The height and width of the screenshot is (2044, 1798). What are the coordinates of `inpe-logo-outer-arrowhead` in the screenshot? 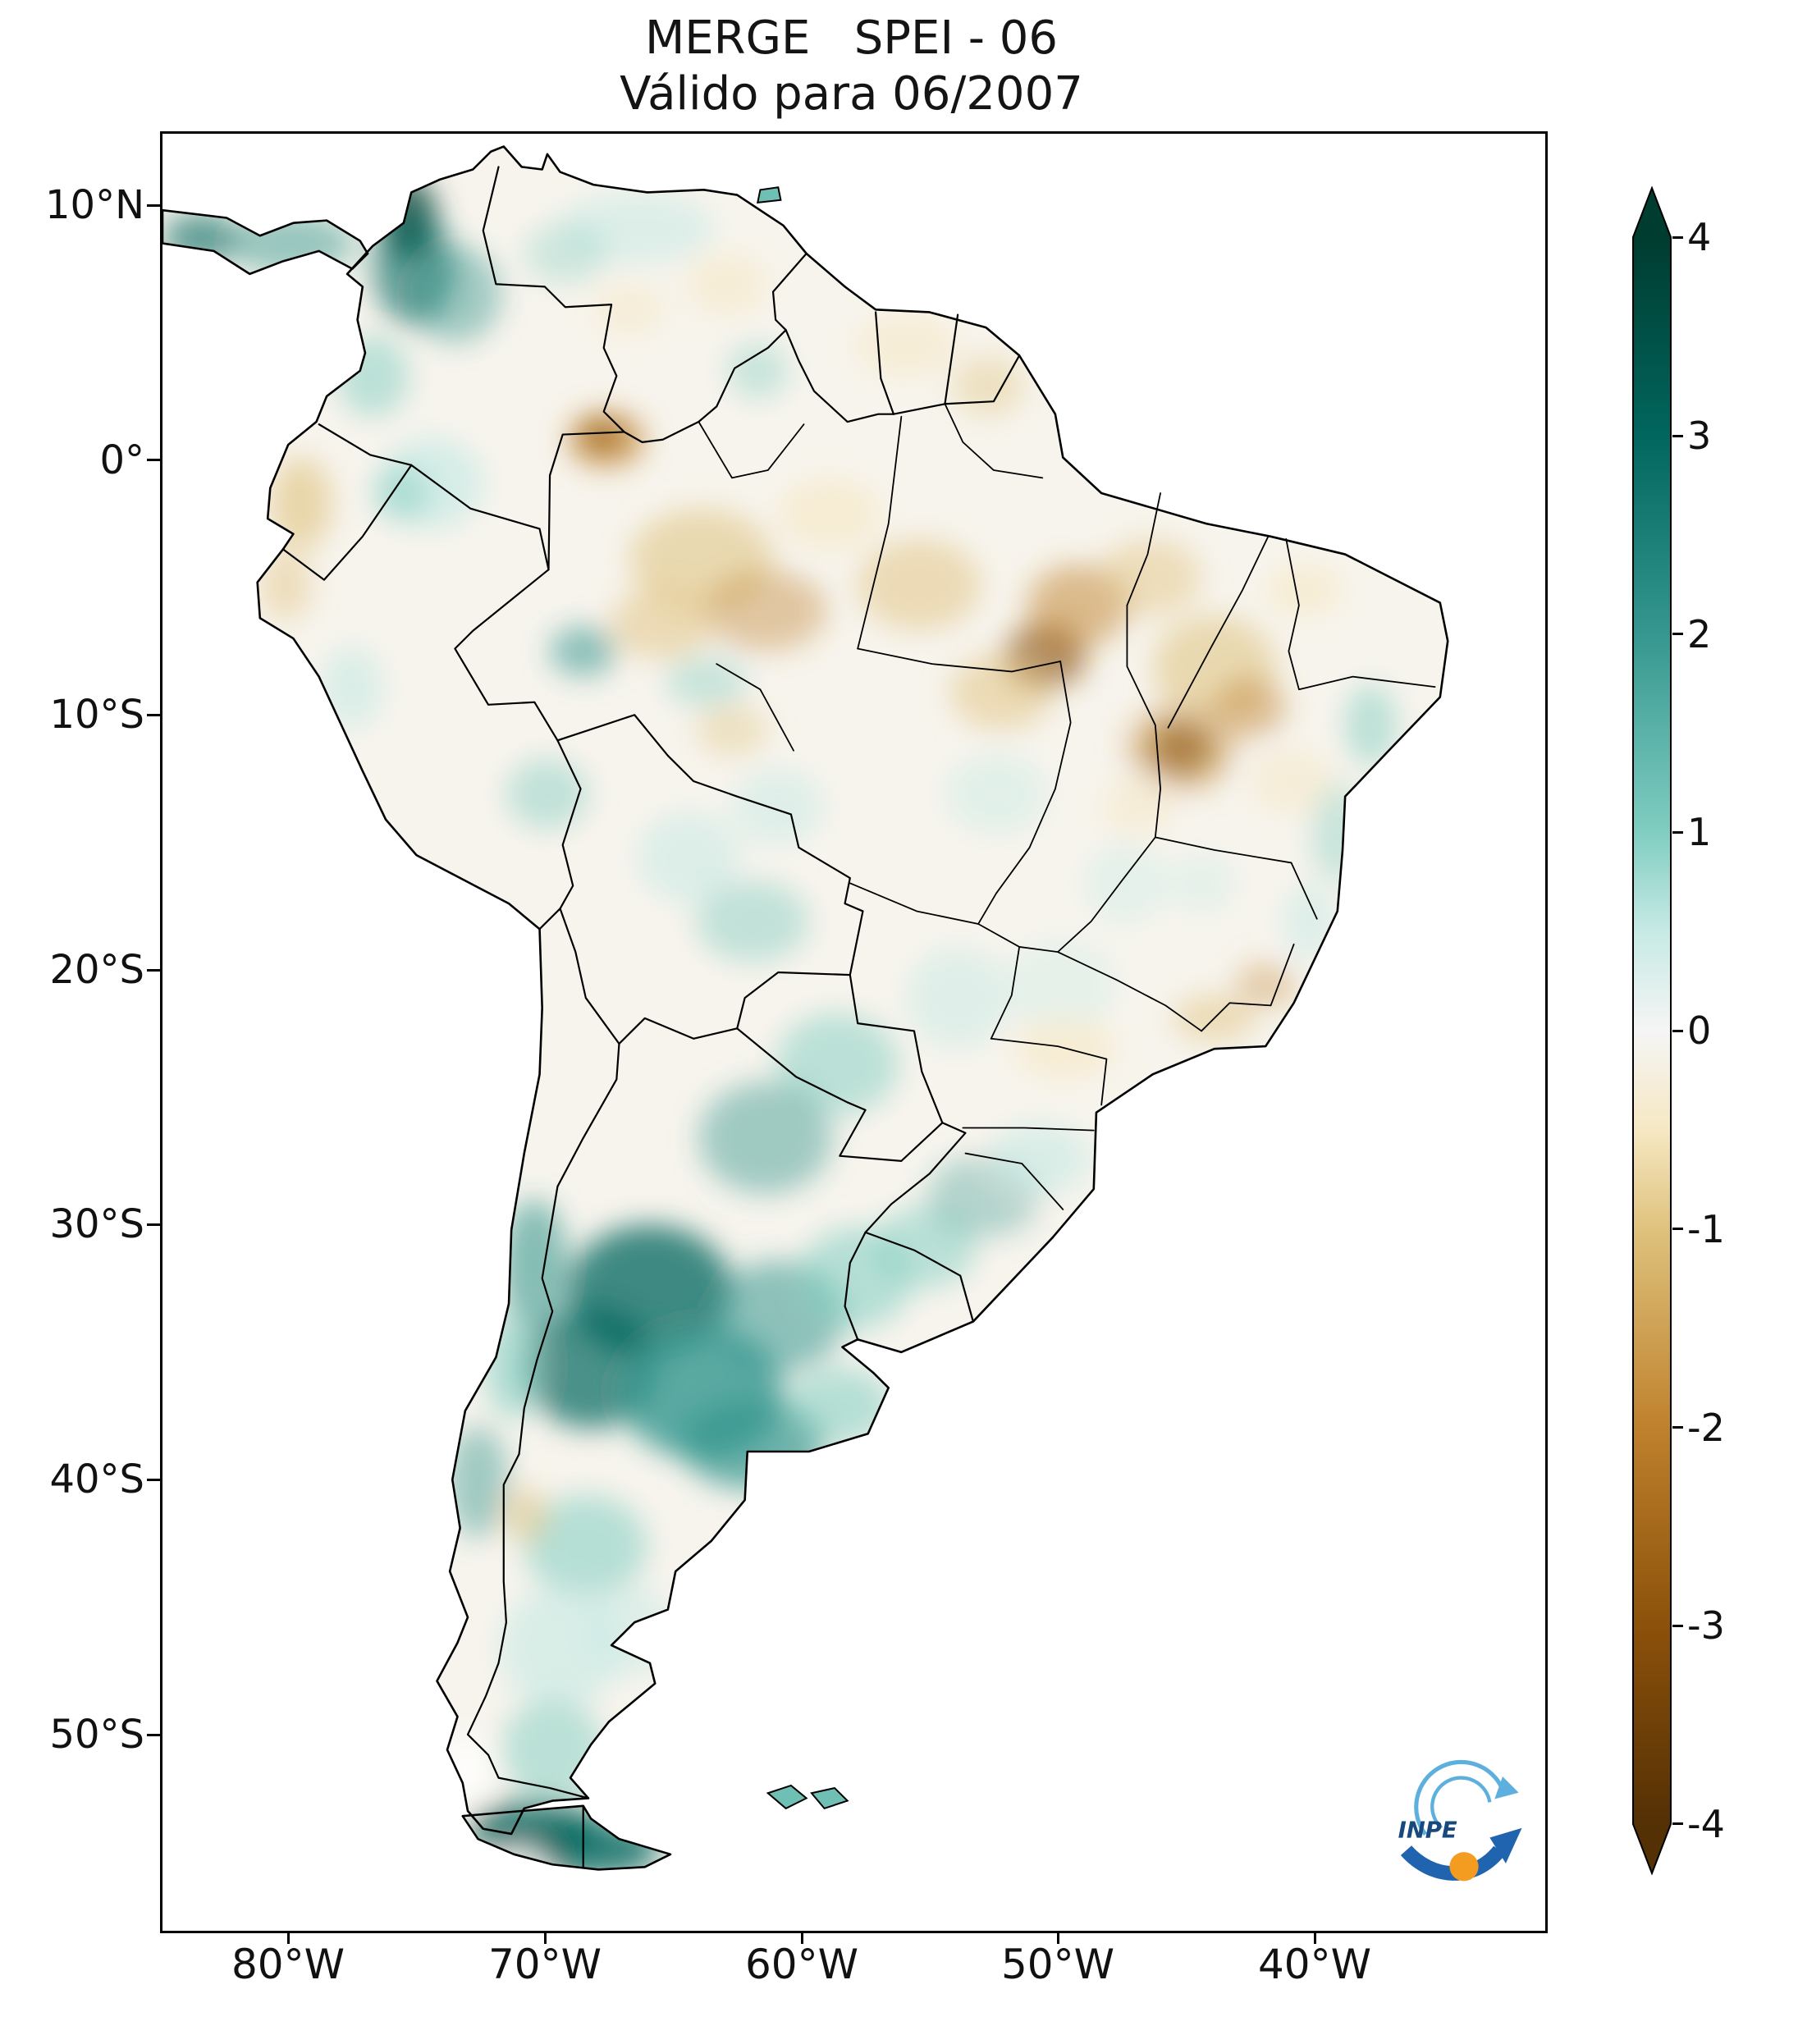 It's located at (1506, 1787).